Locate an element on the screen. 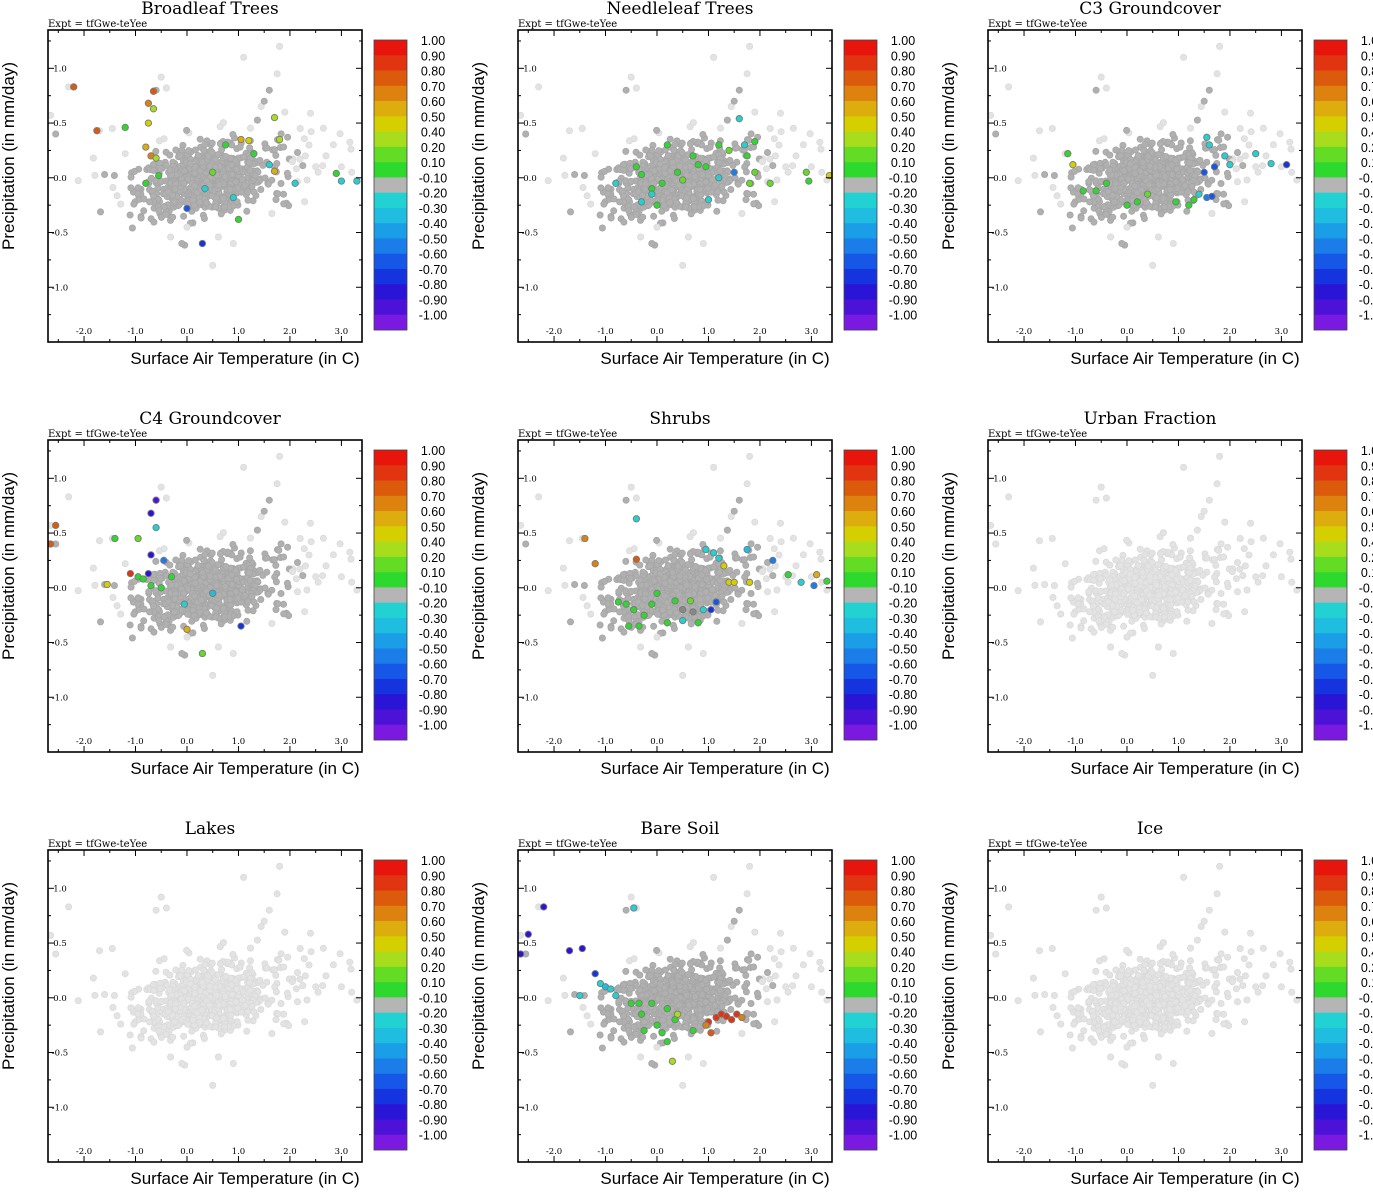 The image size is (1373, 1200). colorbar-label: 0.80 is located at coordinates (433, 72).